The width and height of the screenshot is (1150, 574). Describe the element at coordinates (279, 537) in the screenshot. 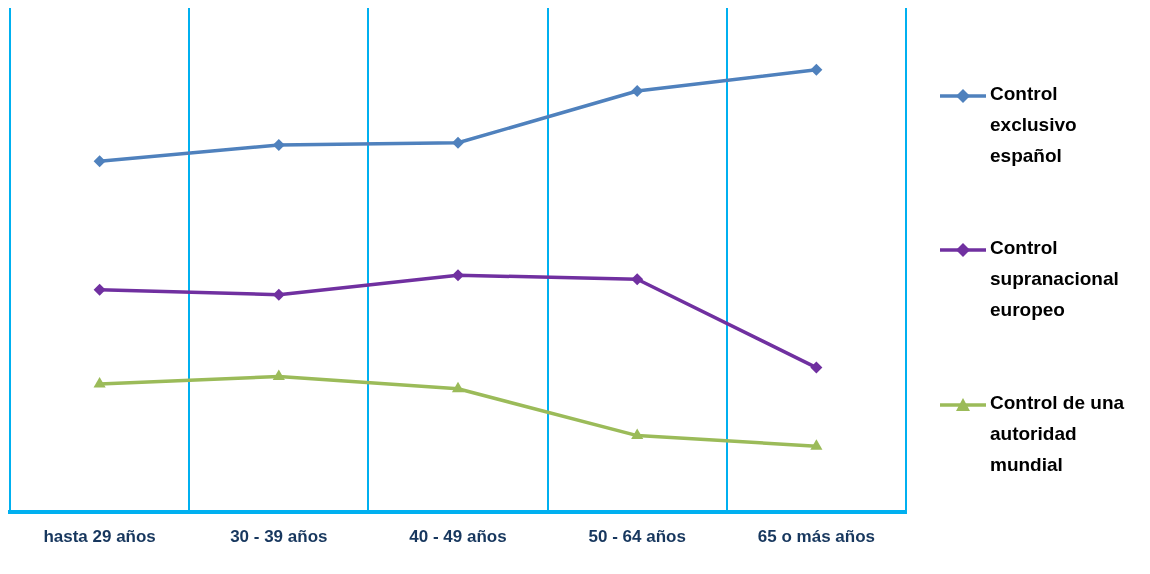

I see `x-tick-label: 30 - 39 años` at that location.